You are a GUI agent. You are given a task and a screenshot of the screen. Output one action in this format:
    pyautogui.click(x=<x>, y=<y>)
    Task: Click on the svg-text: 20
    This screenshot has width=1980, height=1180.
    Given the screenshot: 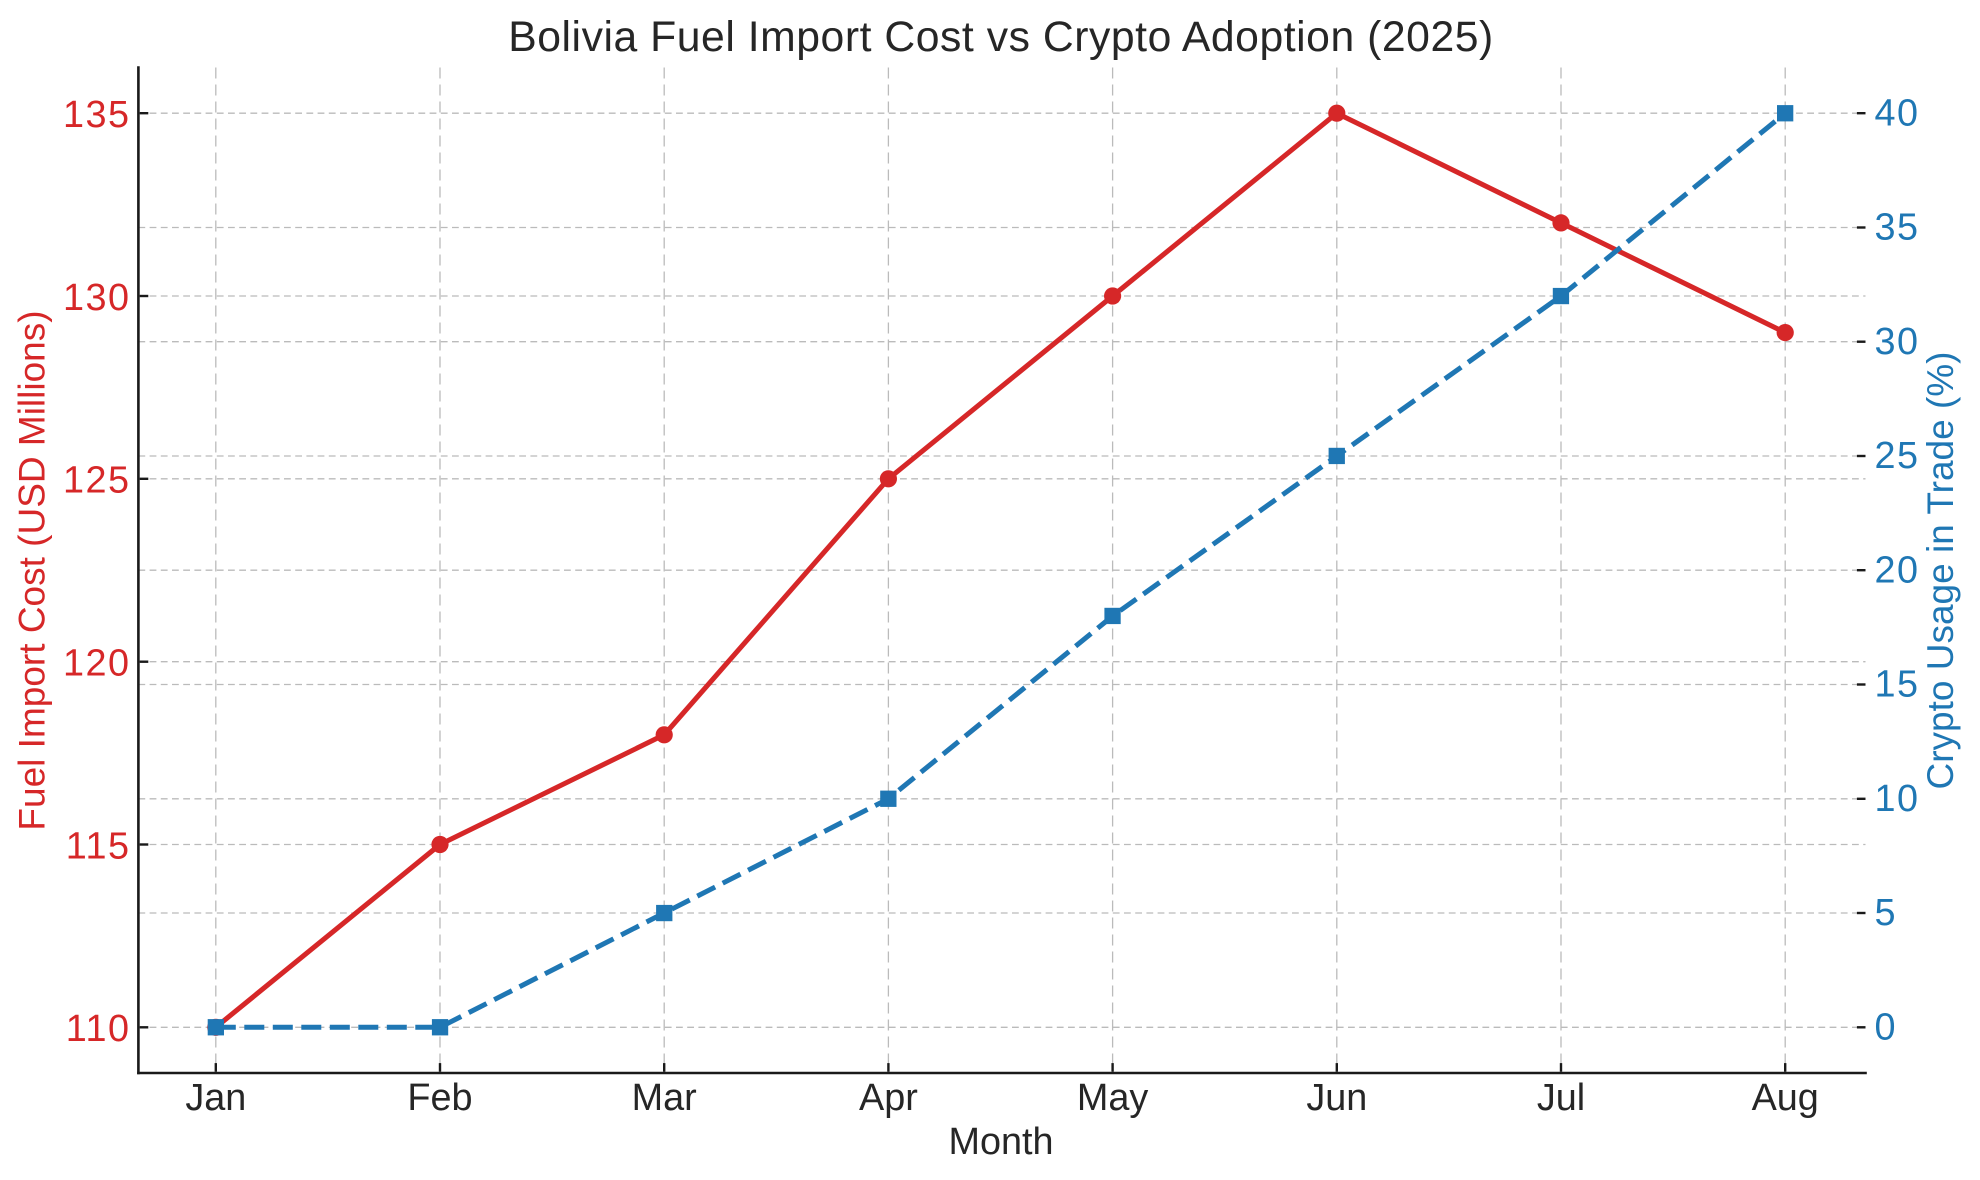 What is the action you would take?
    pyautogui.click(x=1897, y=571)
    